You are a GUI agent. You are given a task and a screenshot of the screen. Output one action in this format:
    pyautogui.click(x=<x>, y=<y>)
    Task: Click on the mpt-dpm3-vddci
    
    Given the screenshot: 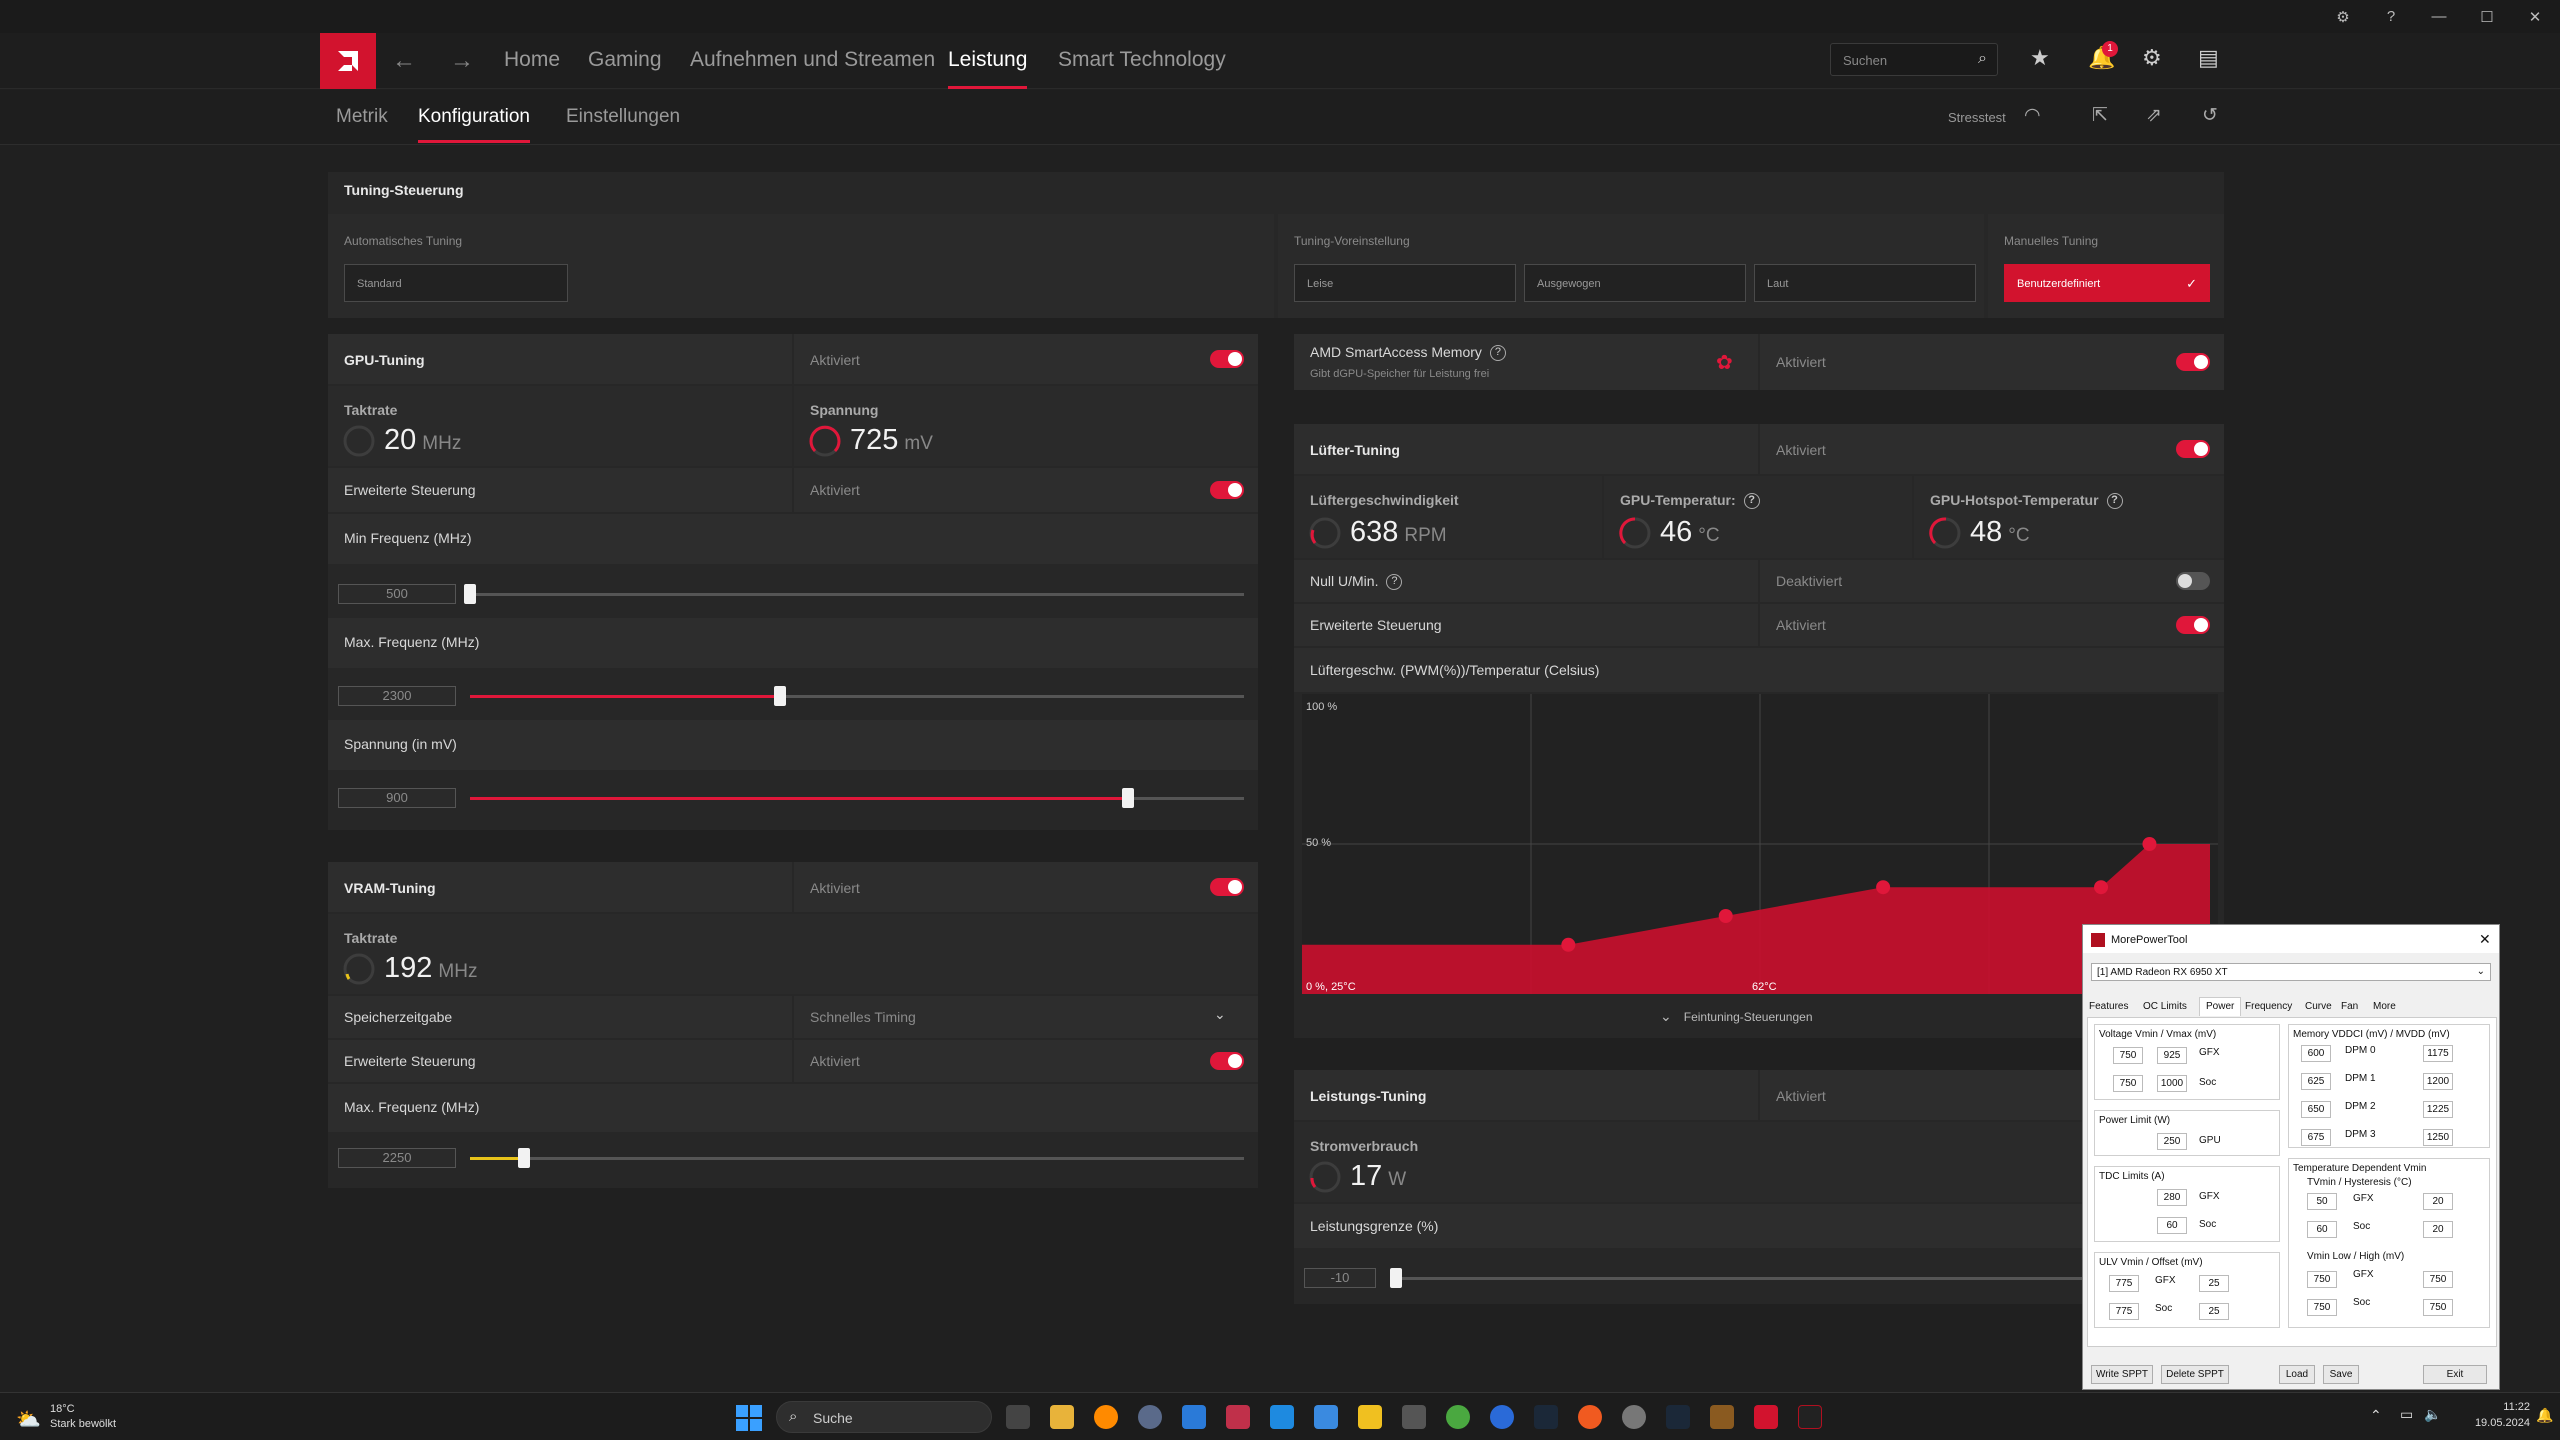 What is the action you would take?
    pyautogui.click(x=2316, y=1137)
    